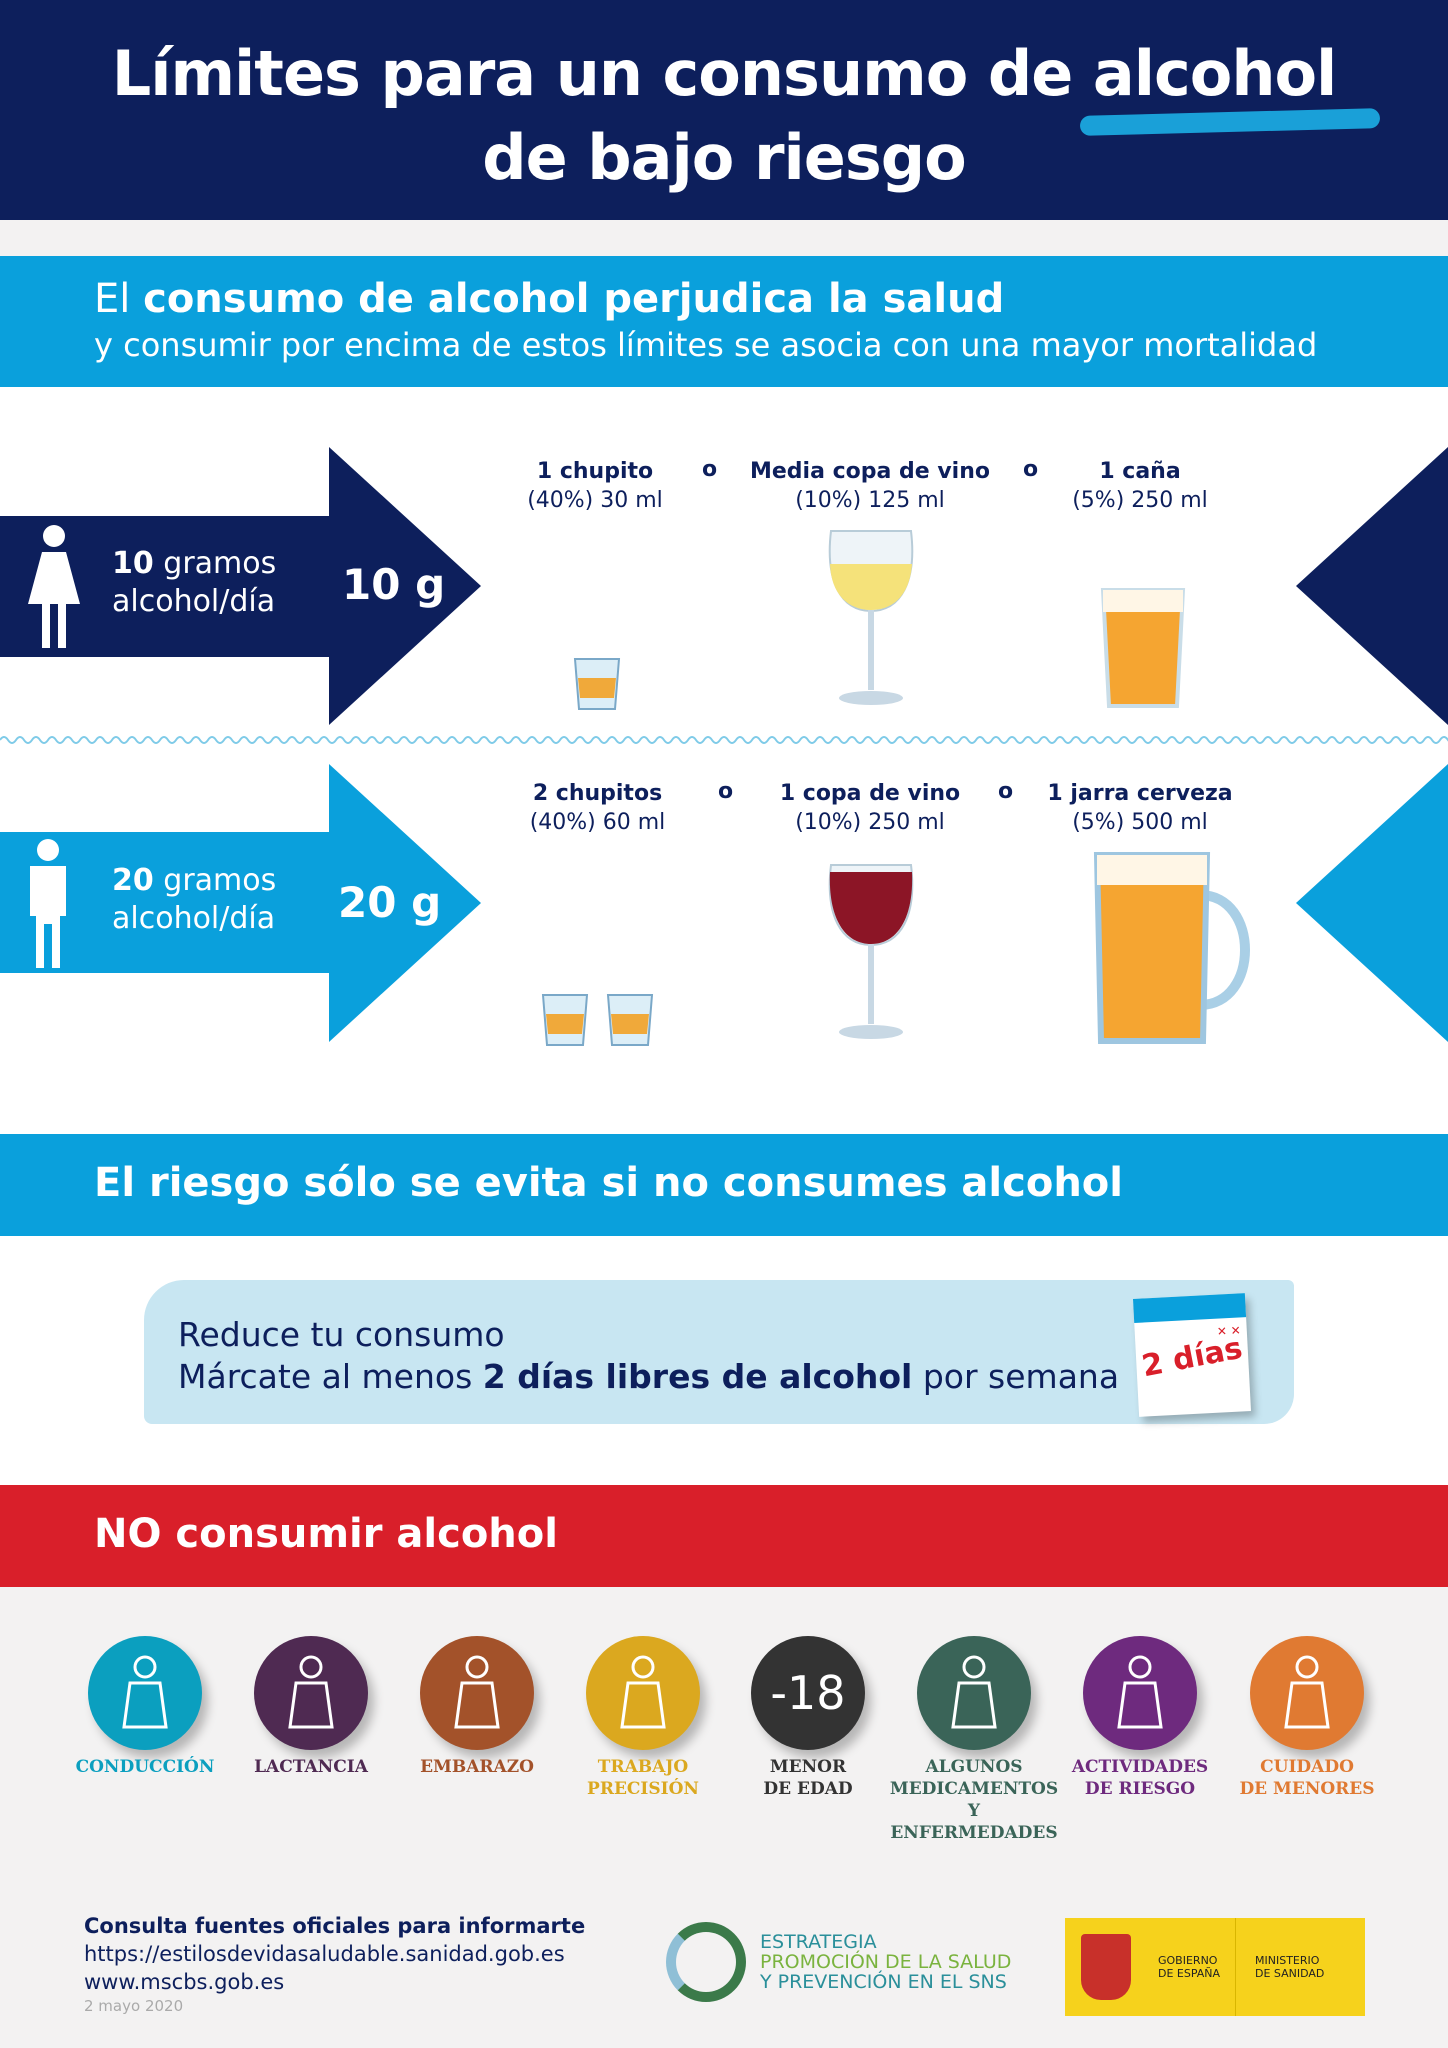  What do you see at coordinates (1215, 1967) in the screenshot?
I see `government-logo: GOBIERNO DE ESPAÑA MINISTERIO DE SANIDAD` at bounding box center [1215, 1967].